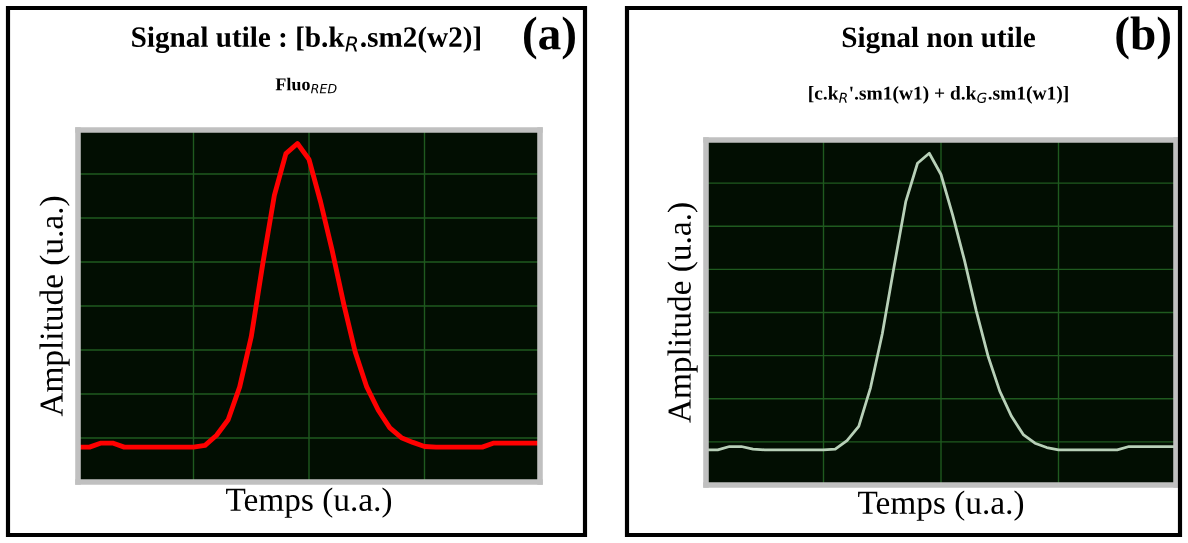 This screenshot has height=543, width=1188. Describe the element at coordinates (1143, 38) in the screenshot. I see `text: (b)` at that location.